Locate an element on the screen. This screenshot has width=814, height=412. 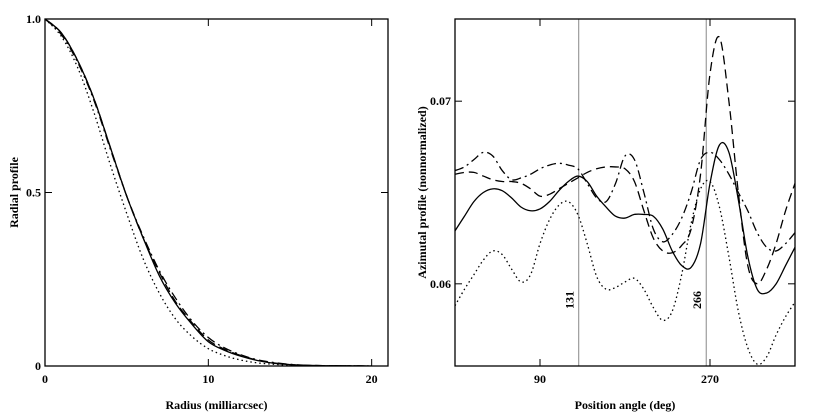
x-tick-label: 270 is located at coordinates (710, 379).